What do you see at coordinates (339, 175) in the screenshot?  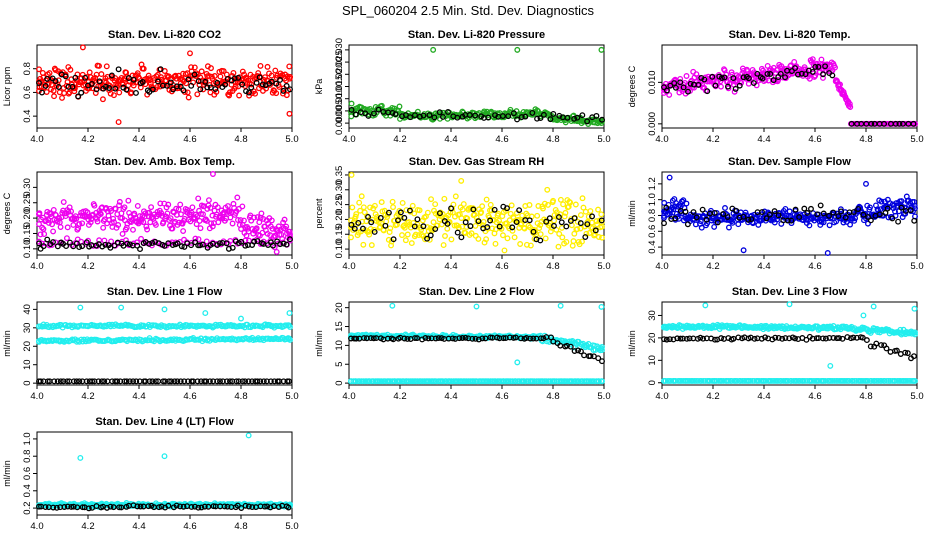 I see `y-tick-label: 0.35` at bounding box center [339, 175].